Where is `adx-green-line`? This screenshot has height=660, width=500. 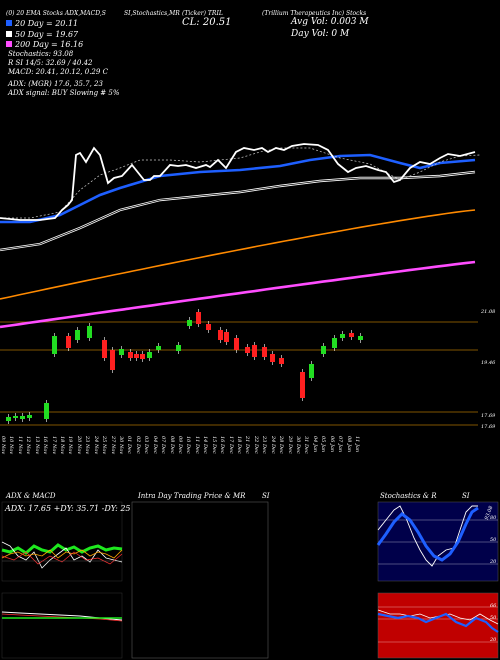 adx-green-line is located at coordinates (62, 549).